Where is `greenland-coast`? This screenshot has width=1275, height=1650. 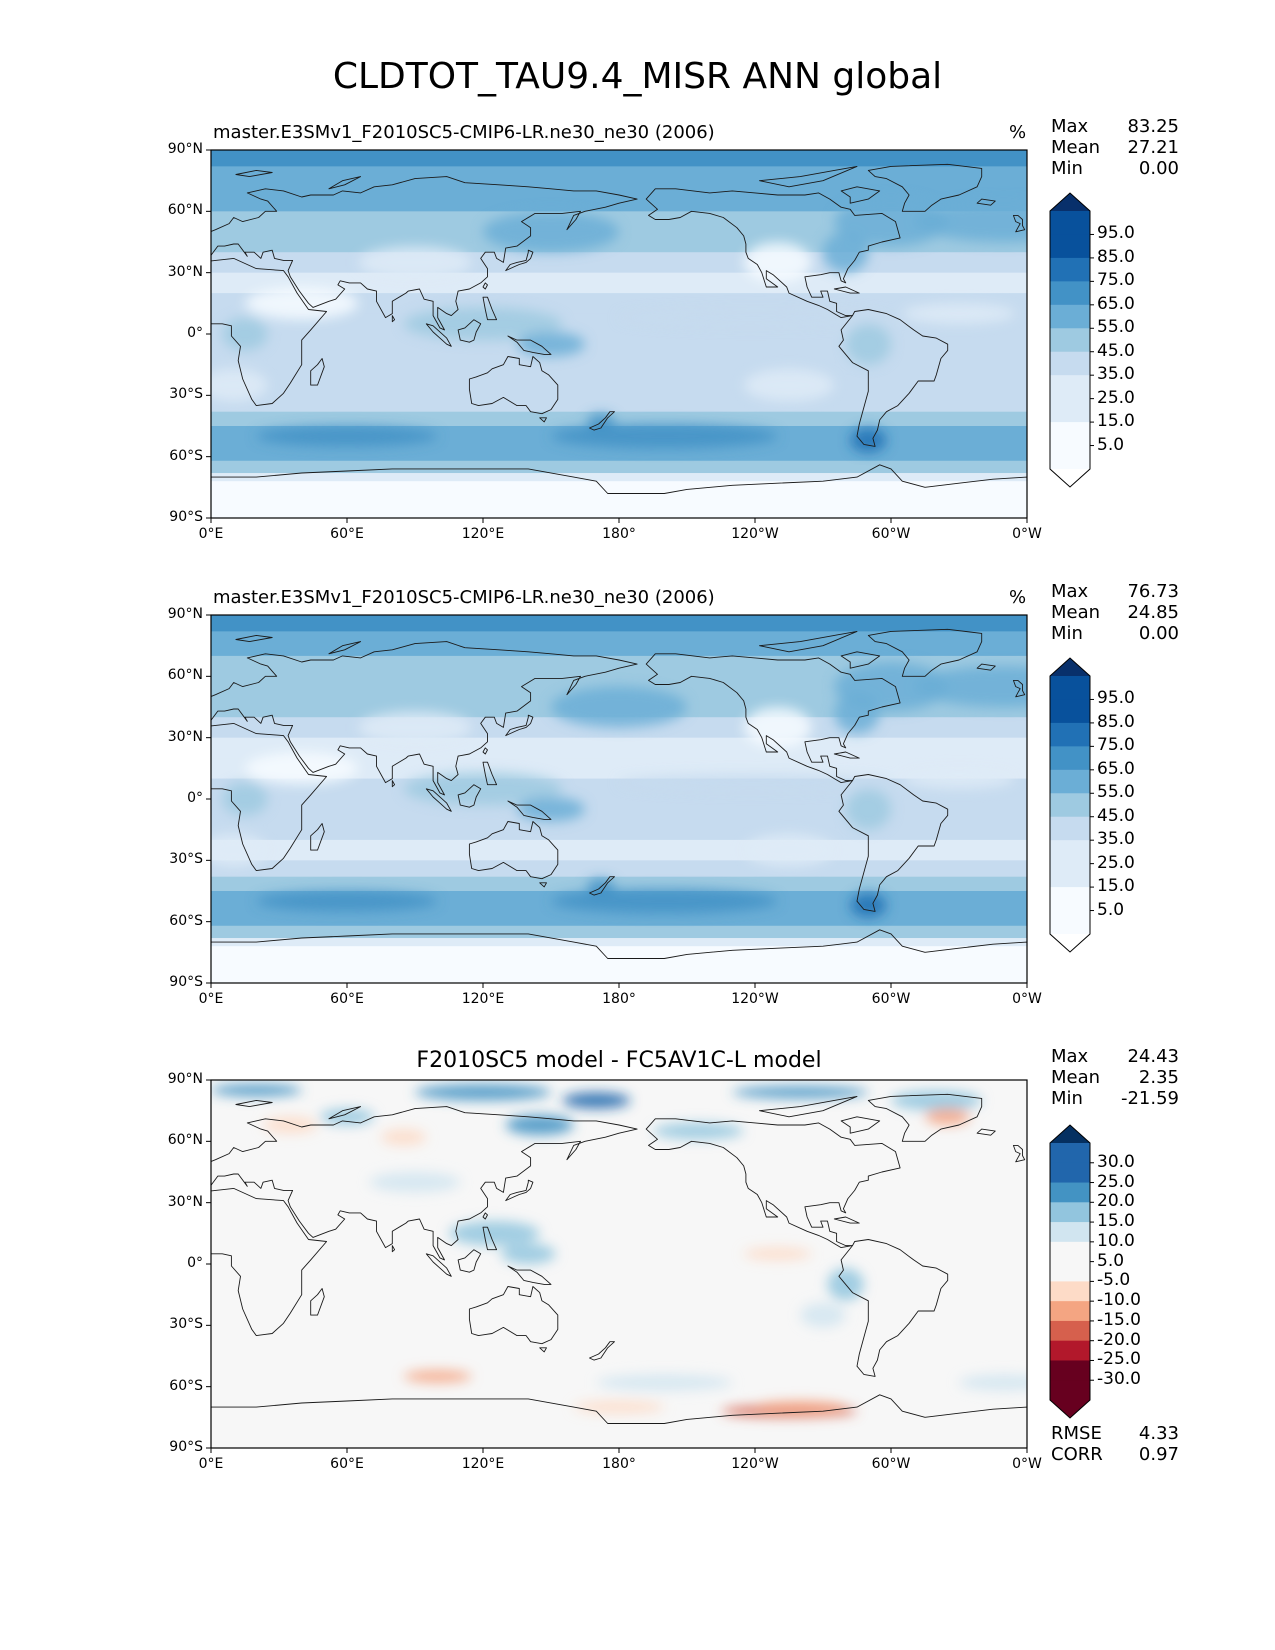 greenland-coast is located at coordinates (925, 652).